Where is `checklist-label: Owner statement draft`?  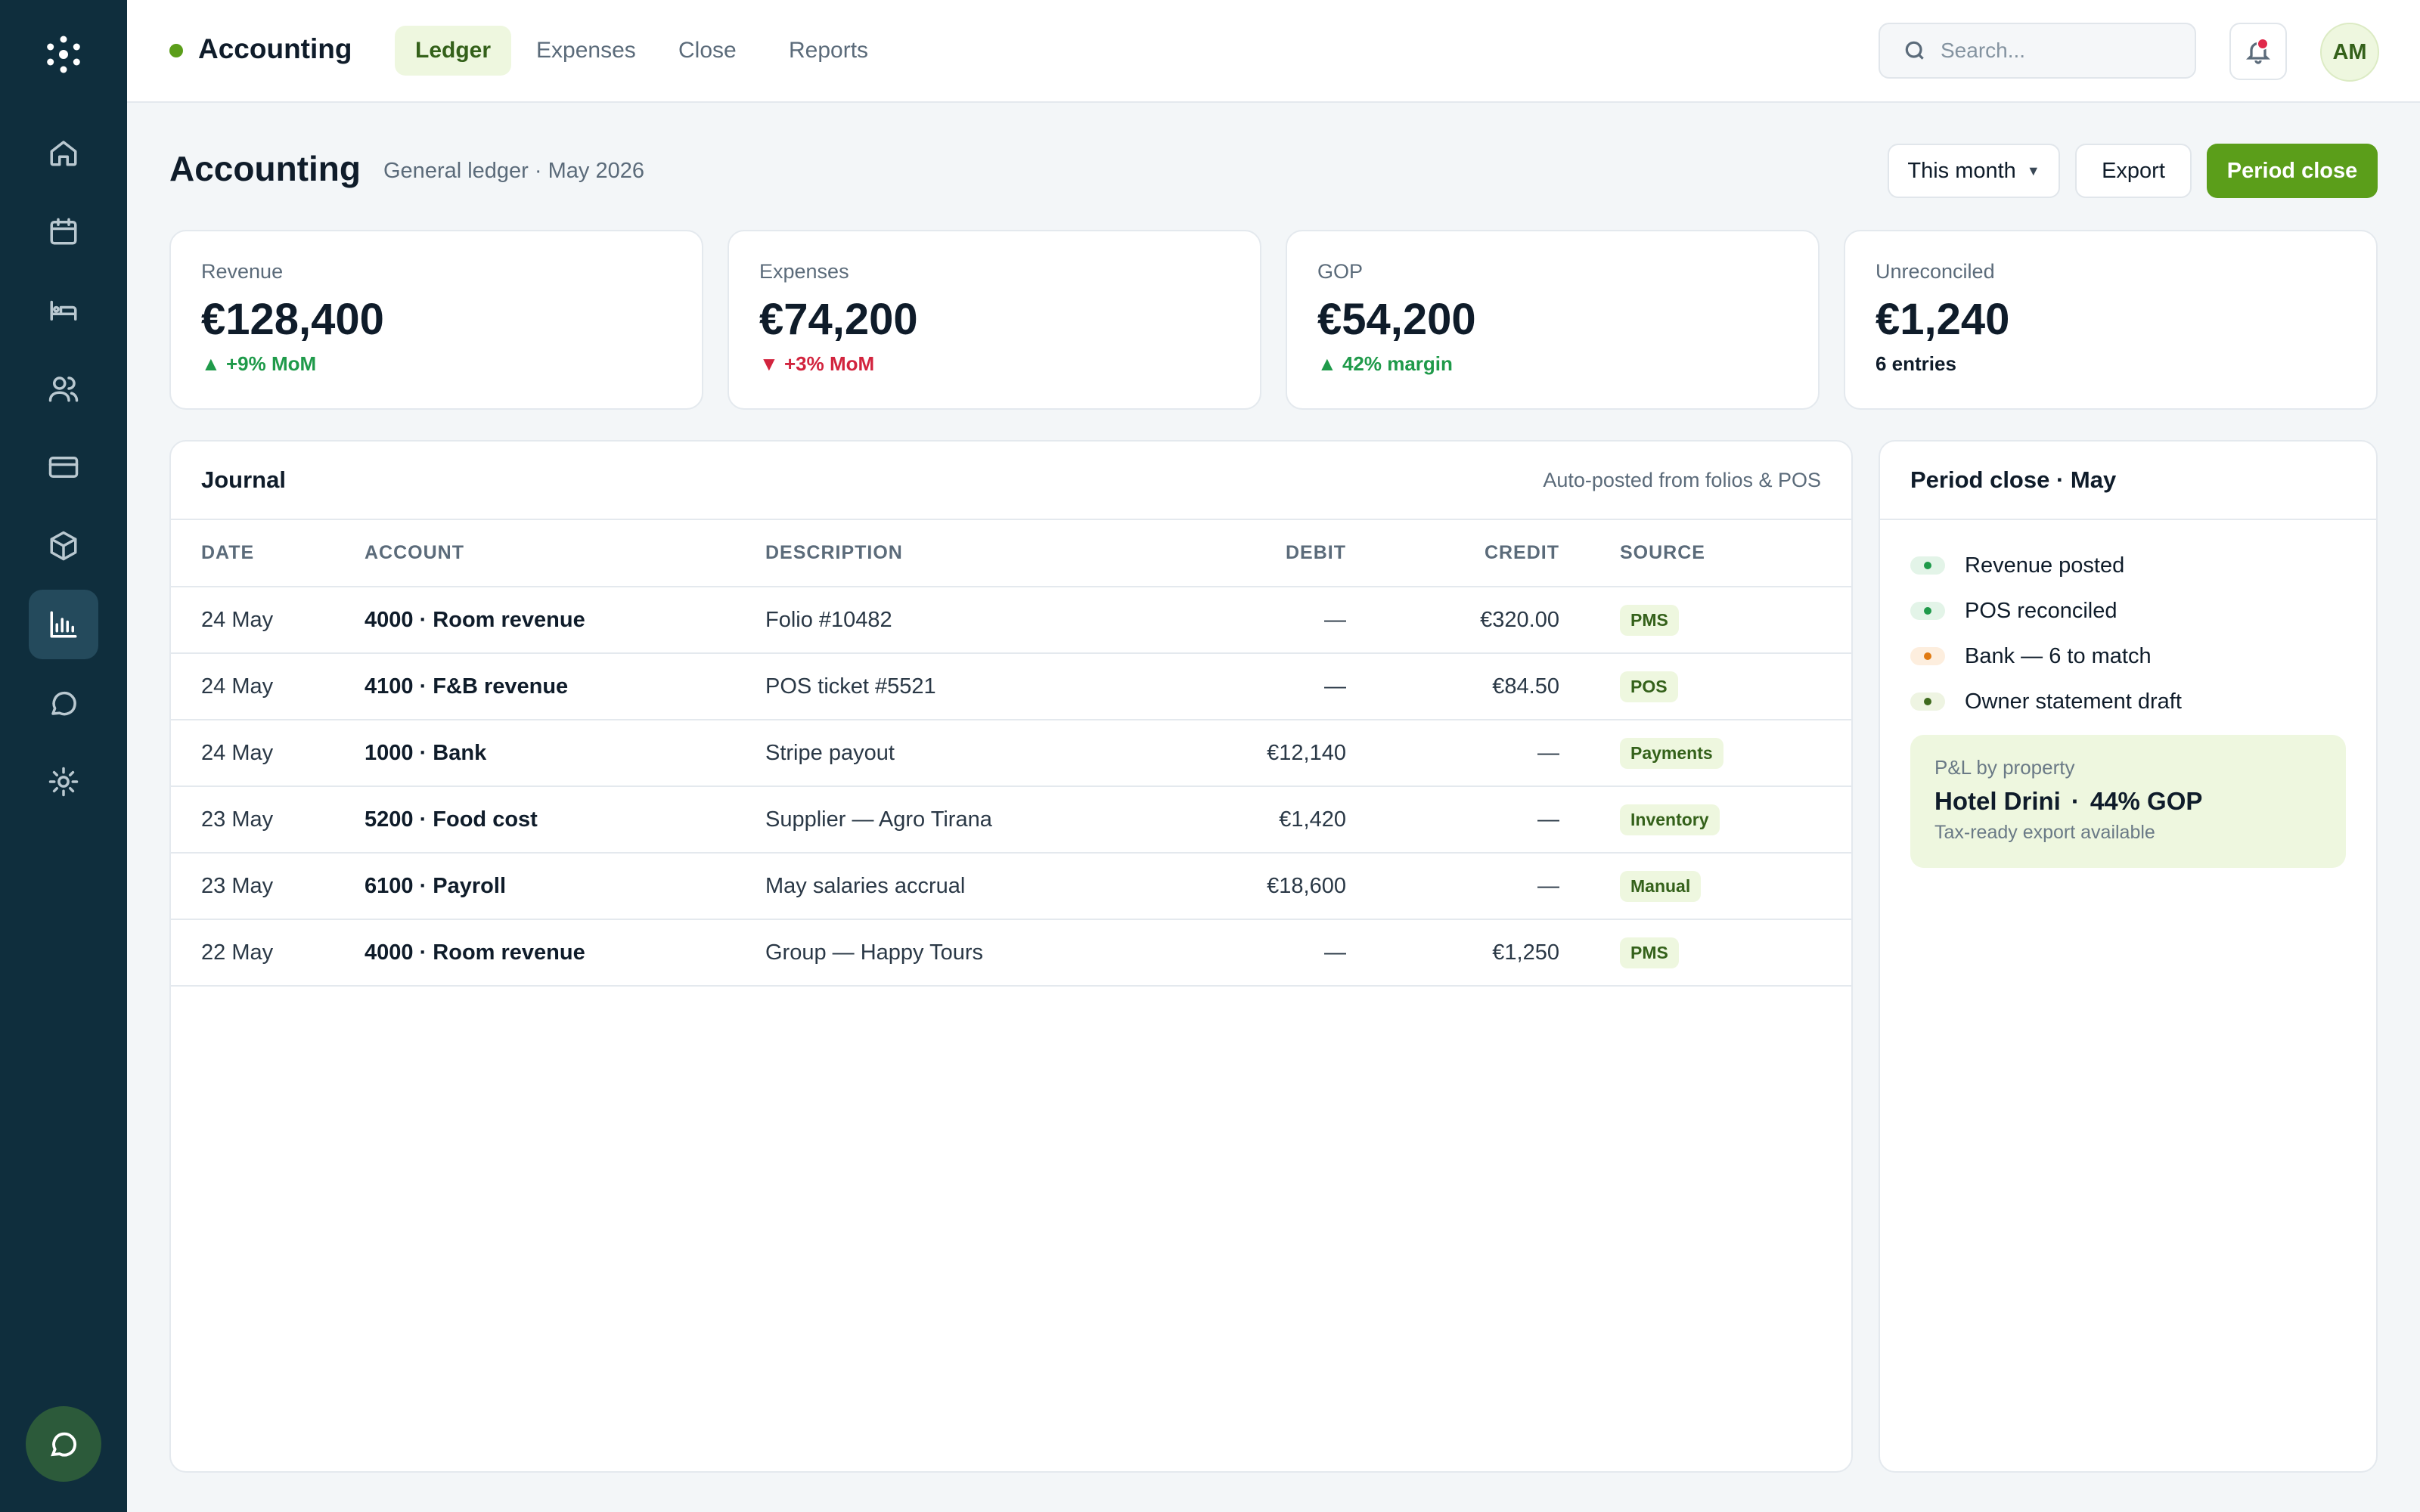 checklist-label: Owner statement draft is located at coordinates (2073, 701).